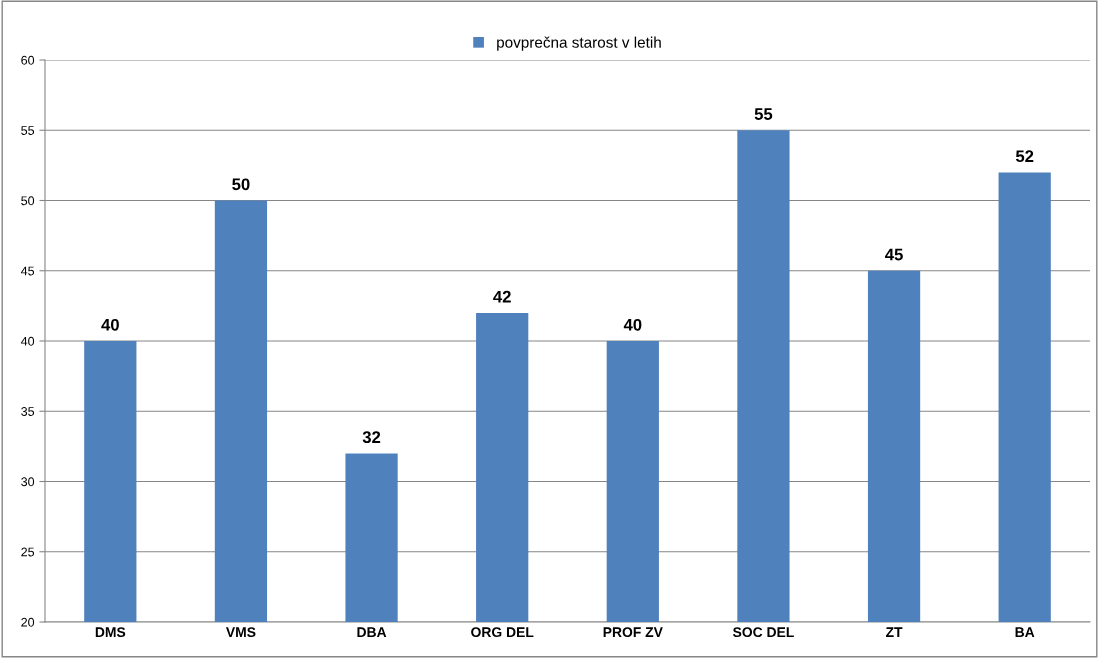 The height and width of the screenshot is (658, 1099). Describe the element at coordinates (28, 622) in the screenshot. I see `y-tick-label: 20` at that location.